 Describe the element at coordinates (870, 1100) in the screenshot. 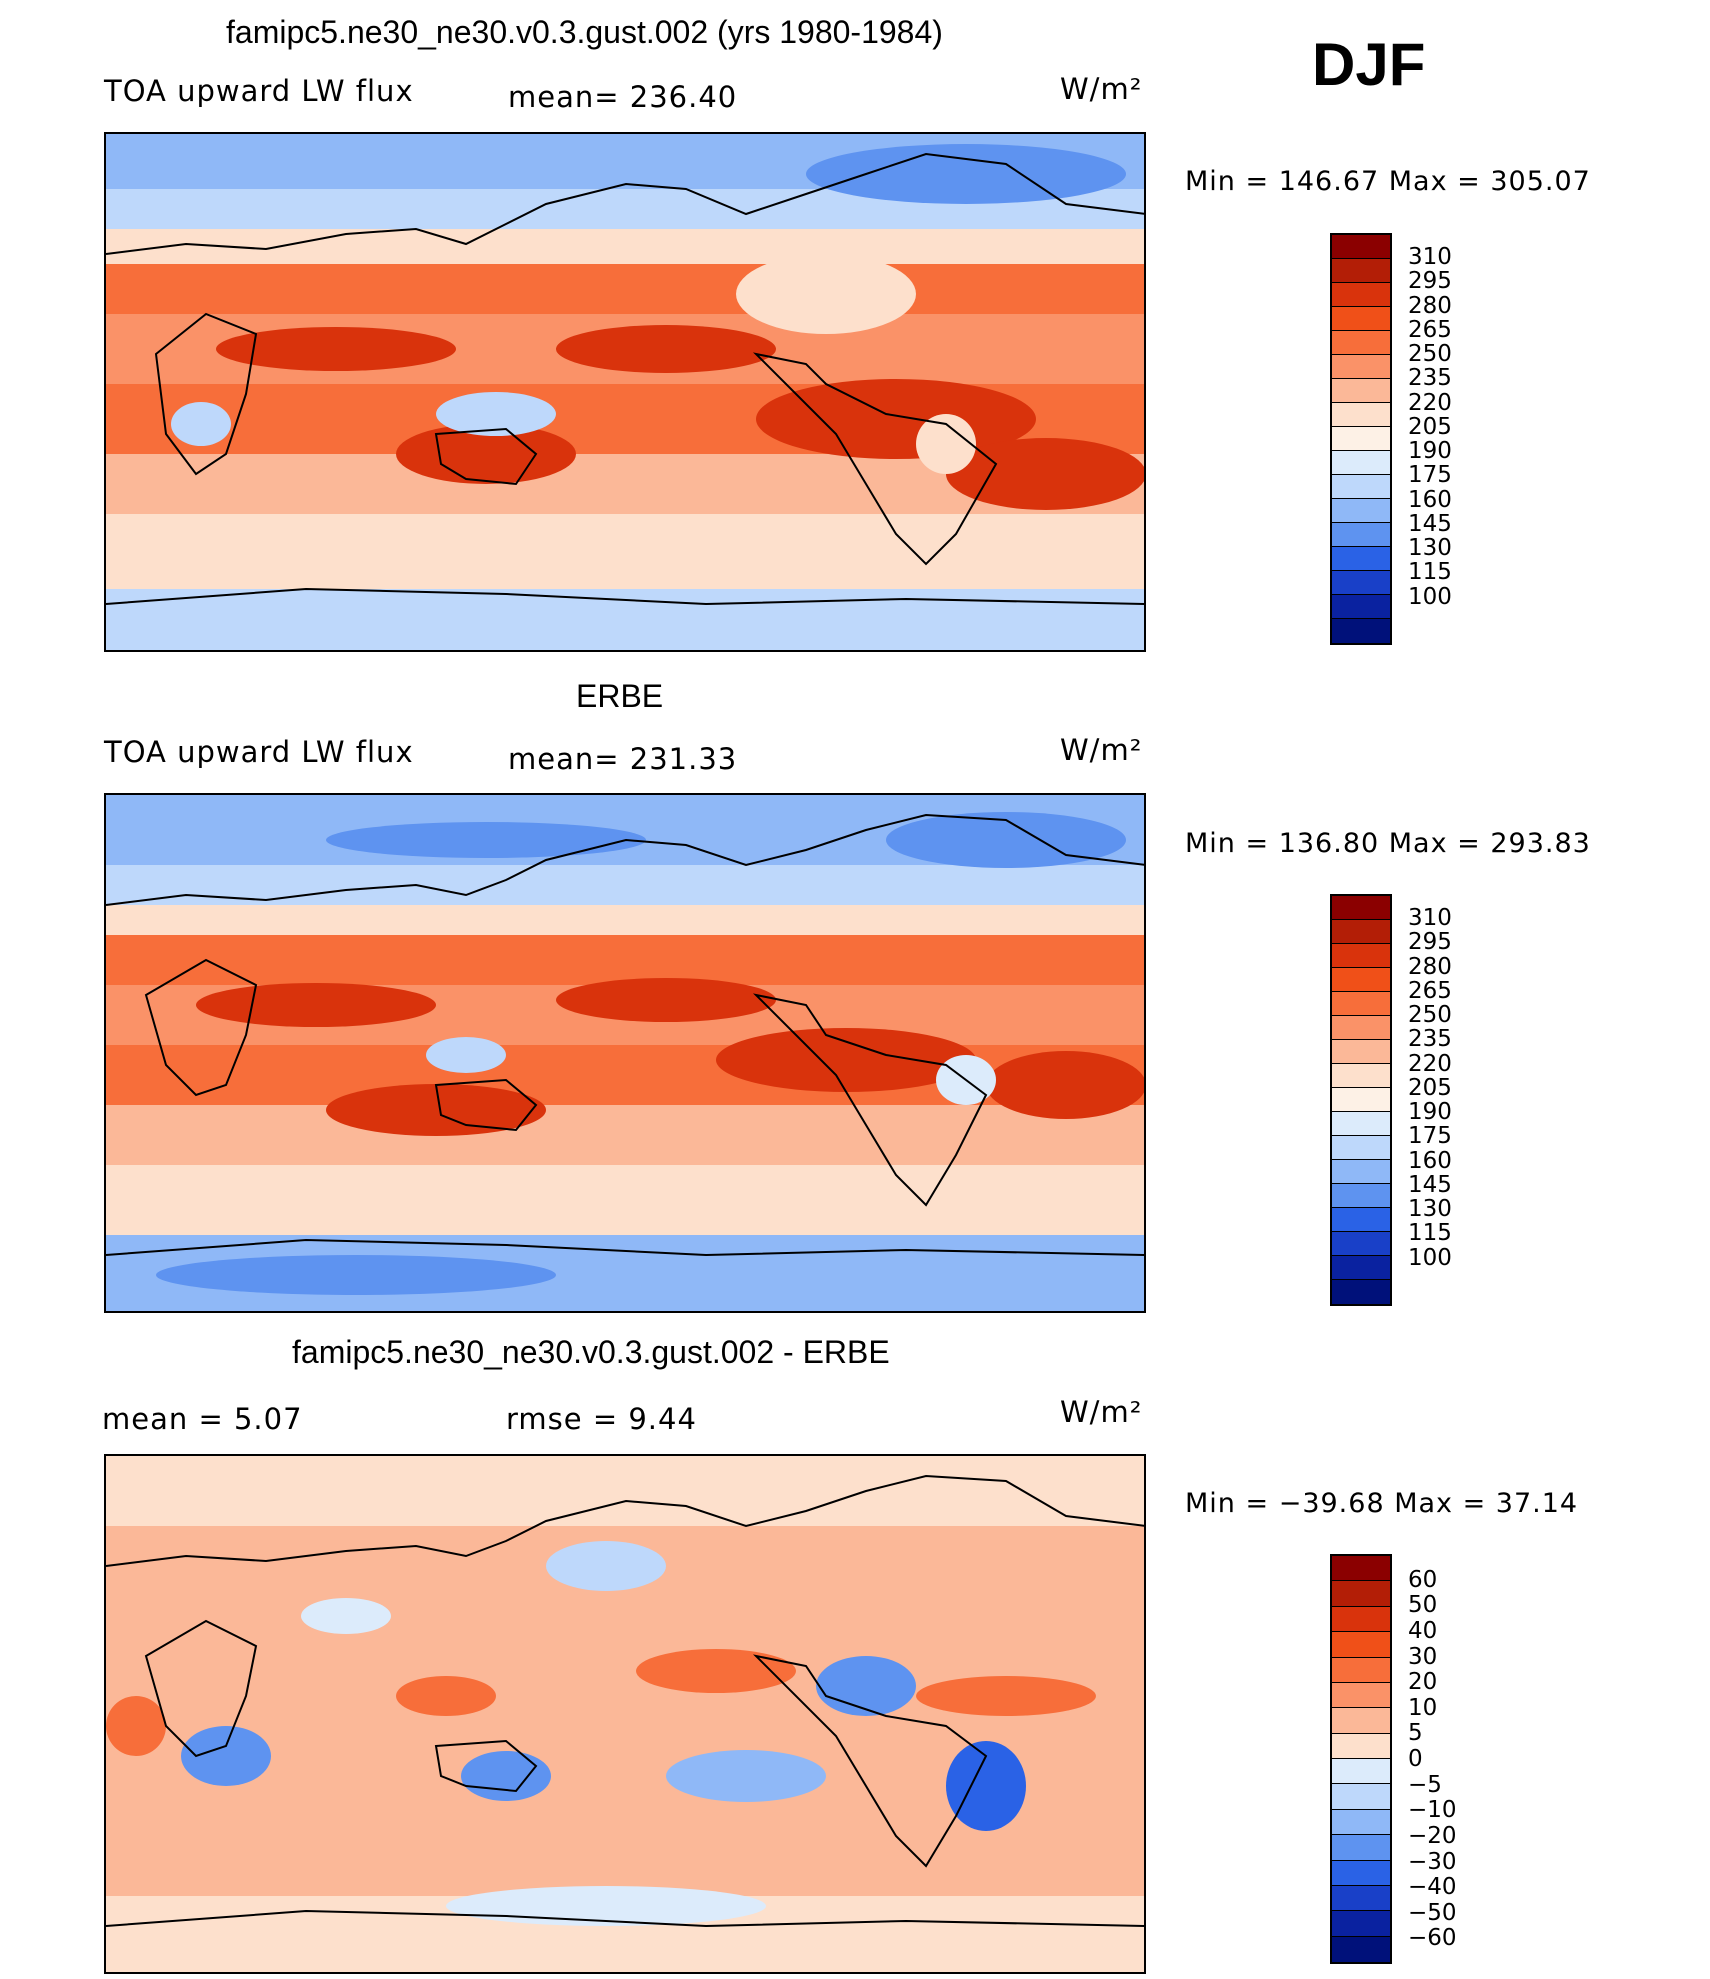

I see `panel2-coastline-south-america` at that location.